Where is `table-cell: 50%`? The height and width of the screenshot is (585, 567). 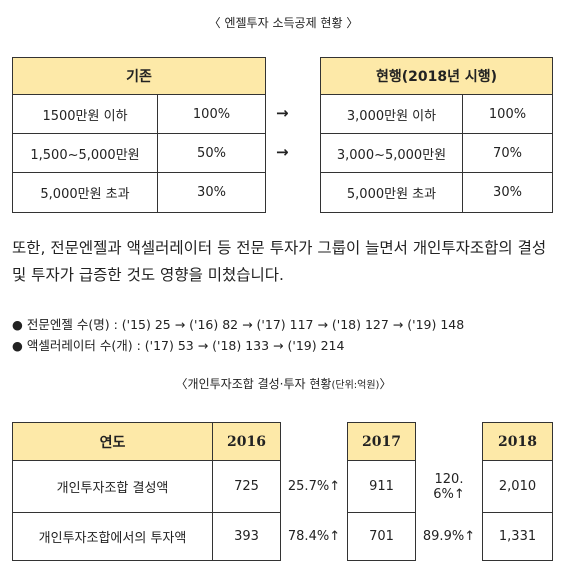 table-cell: 50% is located at coordinates (211, 153).